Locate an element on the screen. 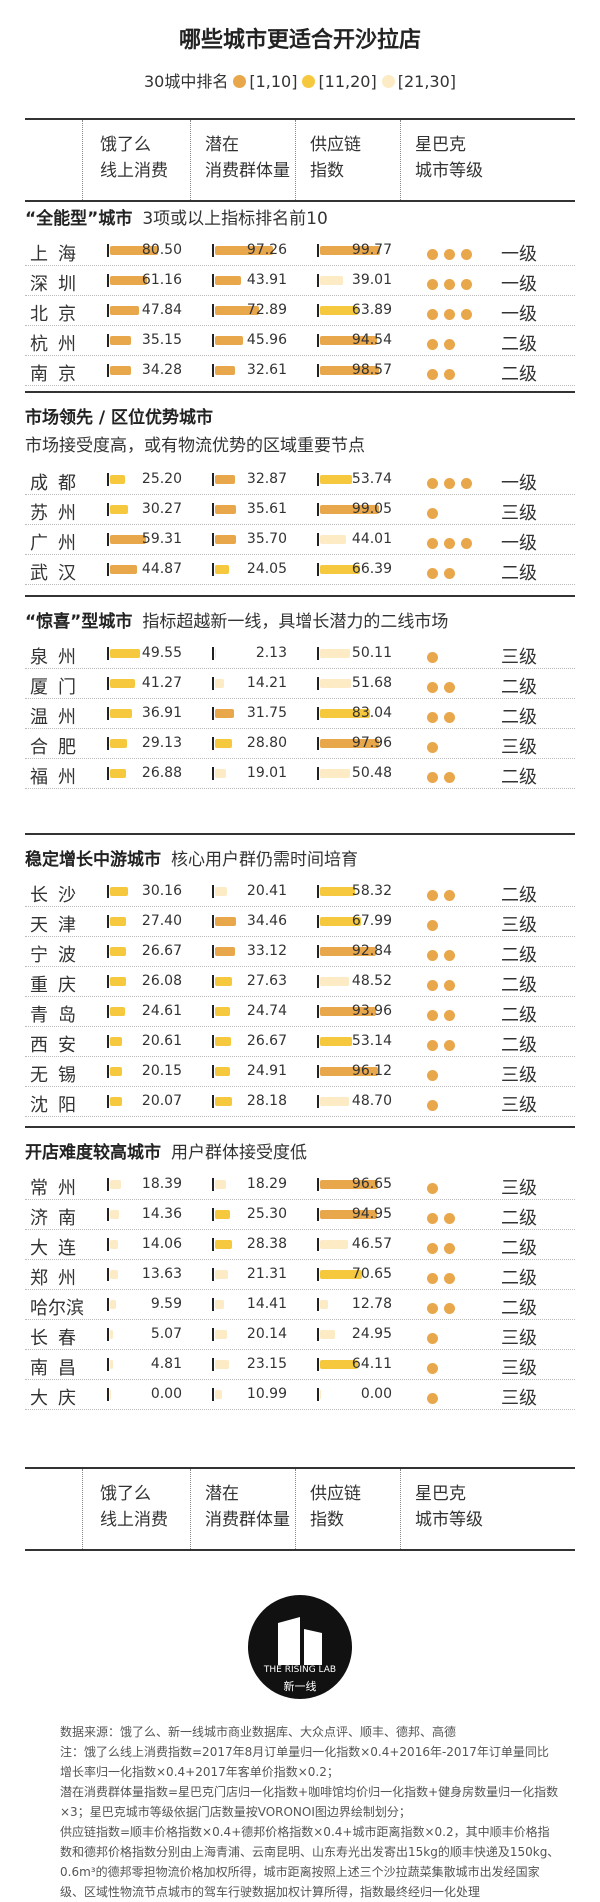  table-row: 常州 18.39 18.29 96.65 三级 is located at coordinates (300, 1185).